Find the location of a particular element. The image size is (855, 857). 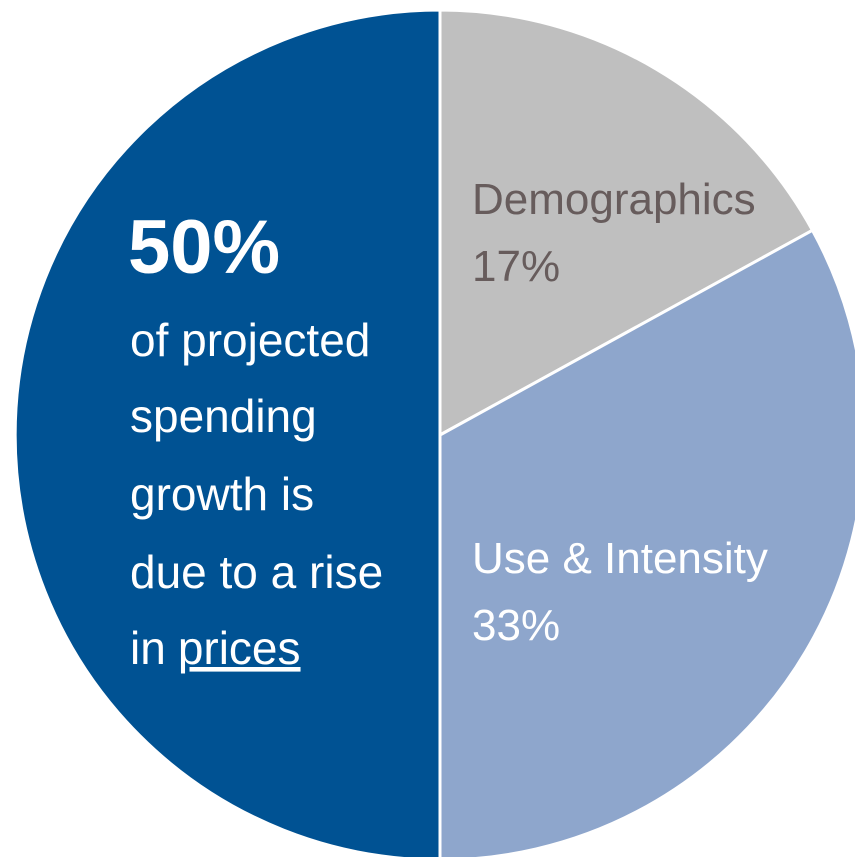

slice-label: Use & Intensity is located at coordinates (620, 558).